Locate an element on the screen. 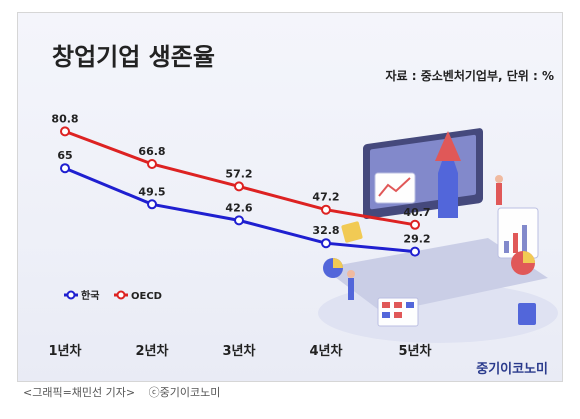 The width and height of the screenshot is (580, 419). image-caption: <그래픽=채민선 기자> ⓒ중기이코노미 is located at coordinates (126, 392).